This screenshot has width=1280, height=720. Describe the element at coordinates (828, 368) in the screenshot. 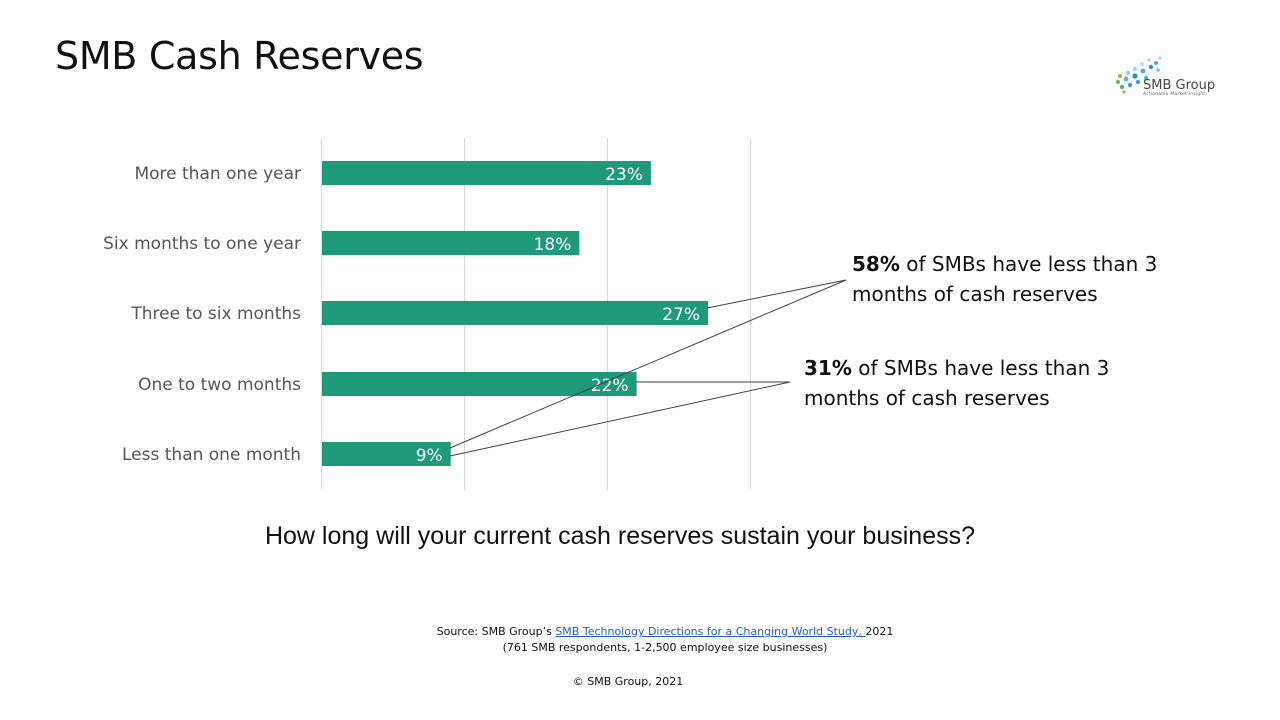

I see `callout-31-bold: 31%` at that location.